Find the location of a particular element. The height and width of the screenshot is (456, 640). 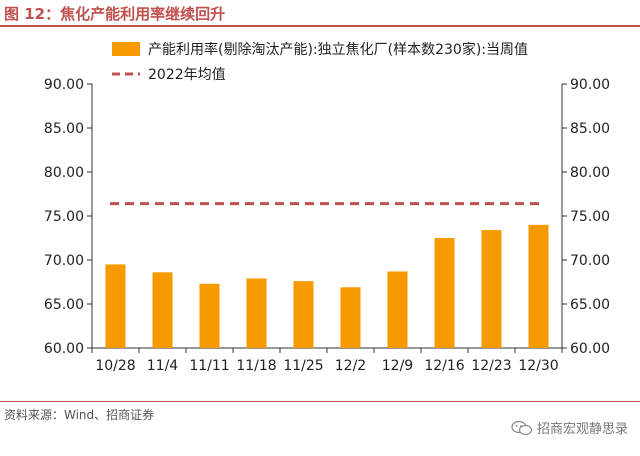

x-tick-label: 11/25 is located at coordinates (303, 366).